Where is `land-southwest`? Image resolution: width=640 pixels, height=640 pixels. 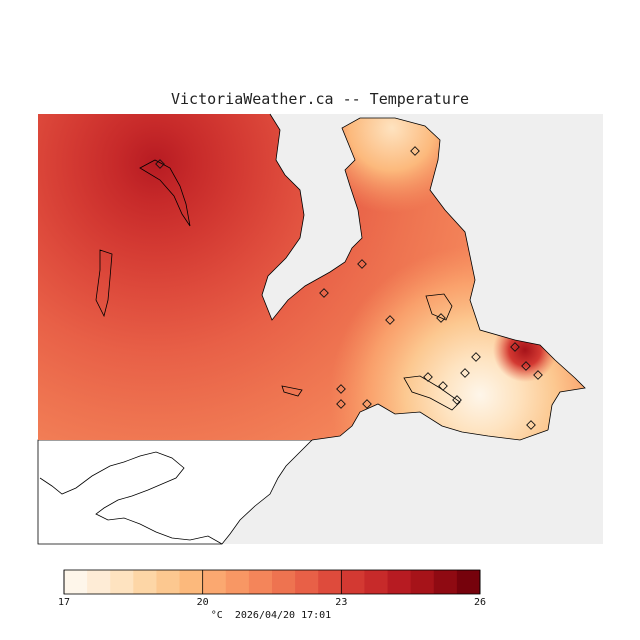 land-southwest is located at coordinates (175, 492).